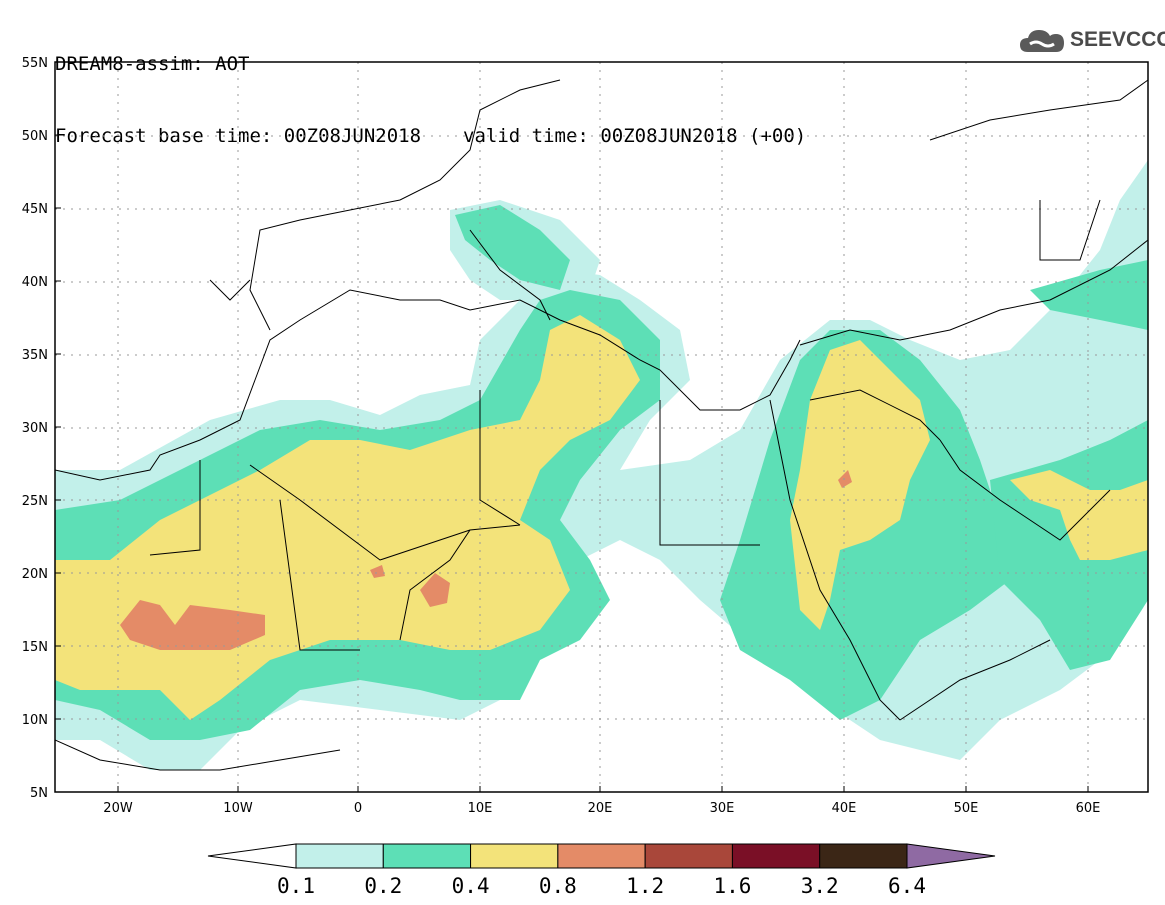  I want to click on colorbar-label: 1.2, so click(645, 886).